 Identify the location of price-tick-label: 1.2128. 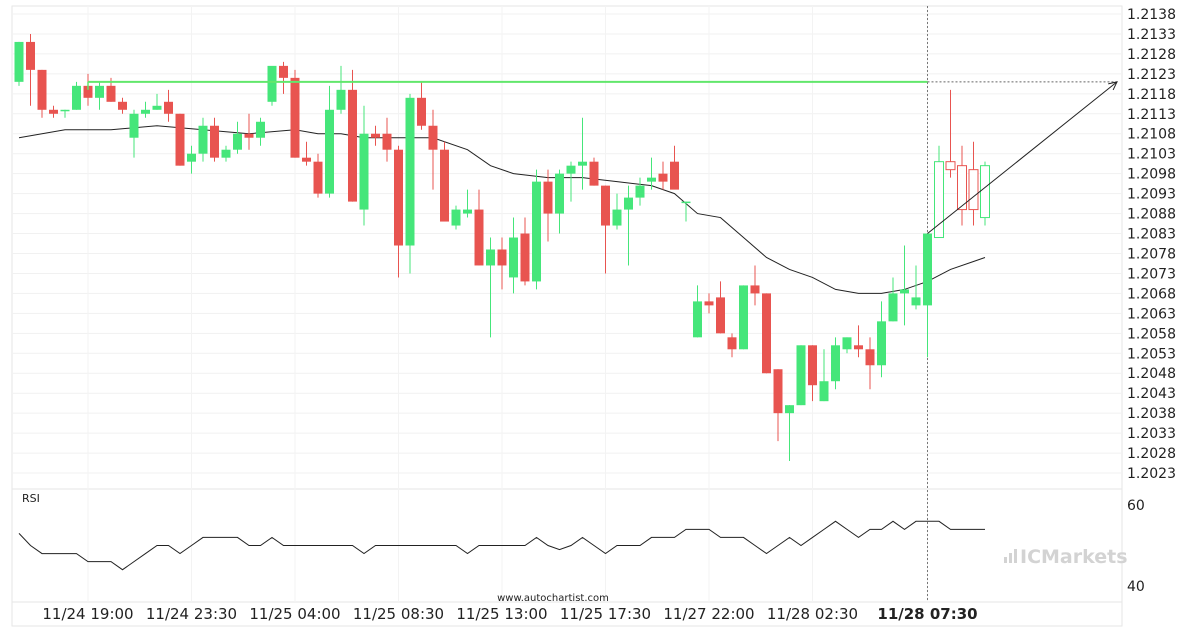
(1151, 55).